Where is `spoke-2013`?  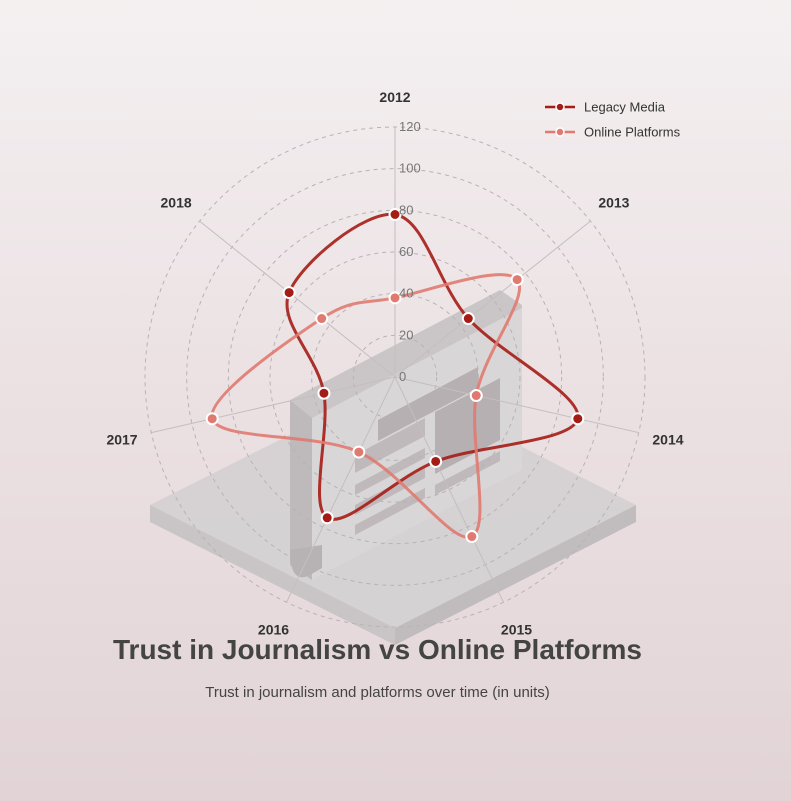
spoke-2013 is located at coordinates (492, 299).